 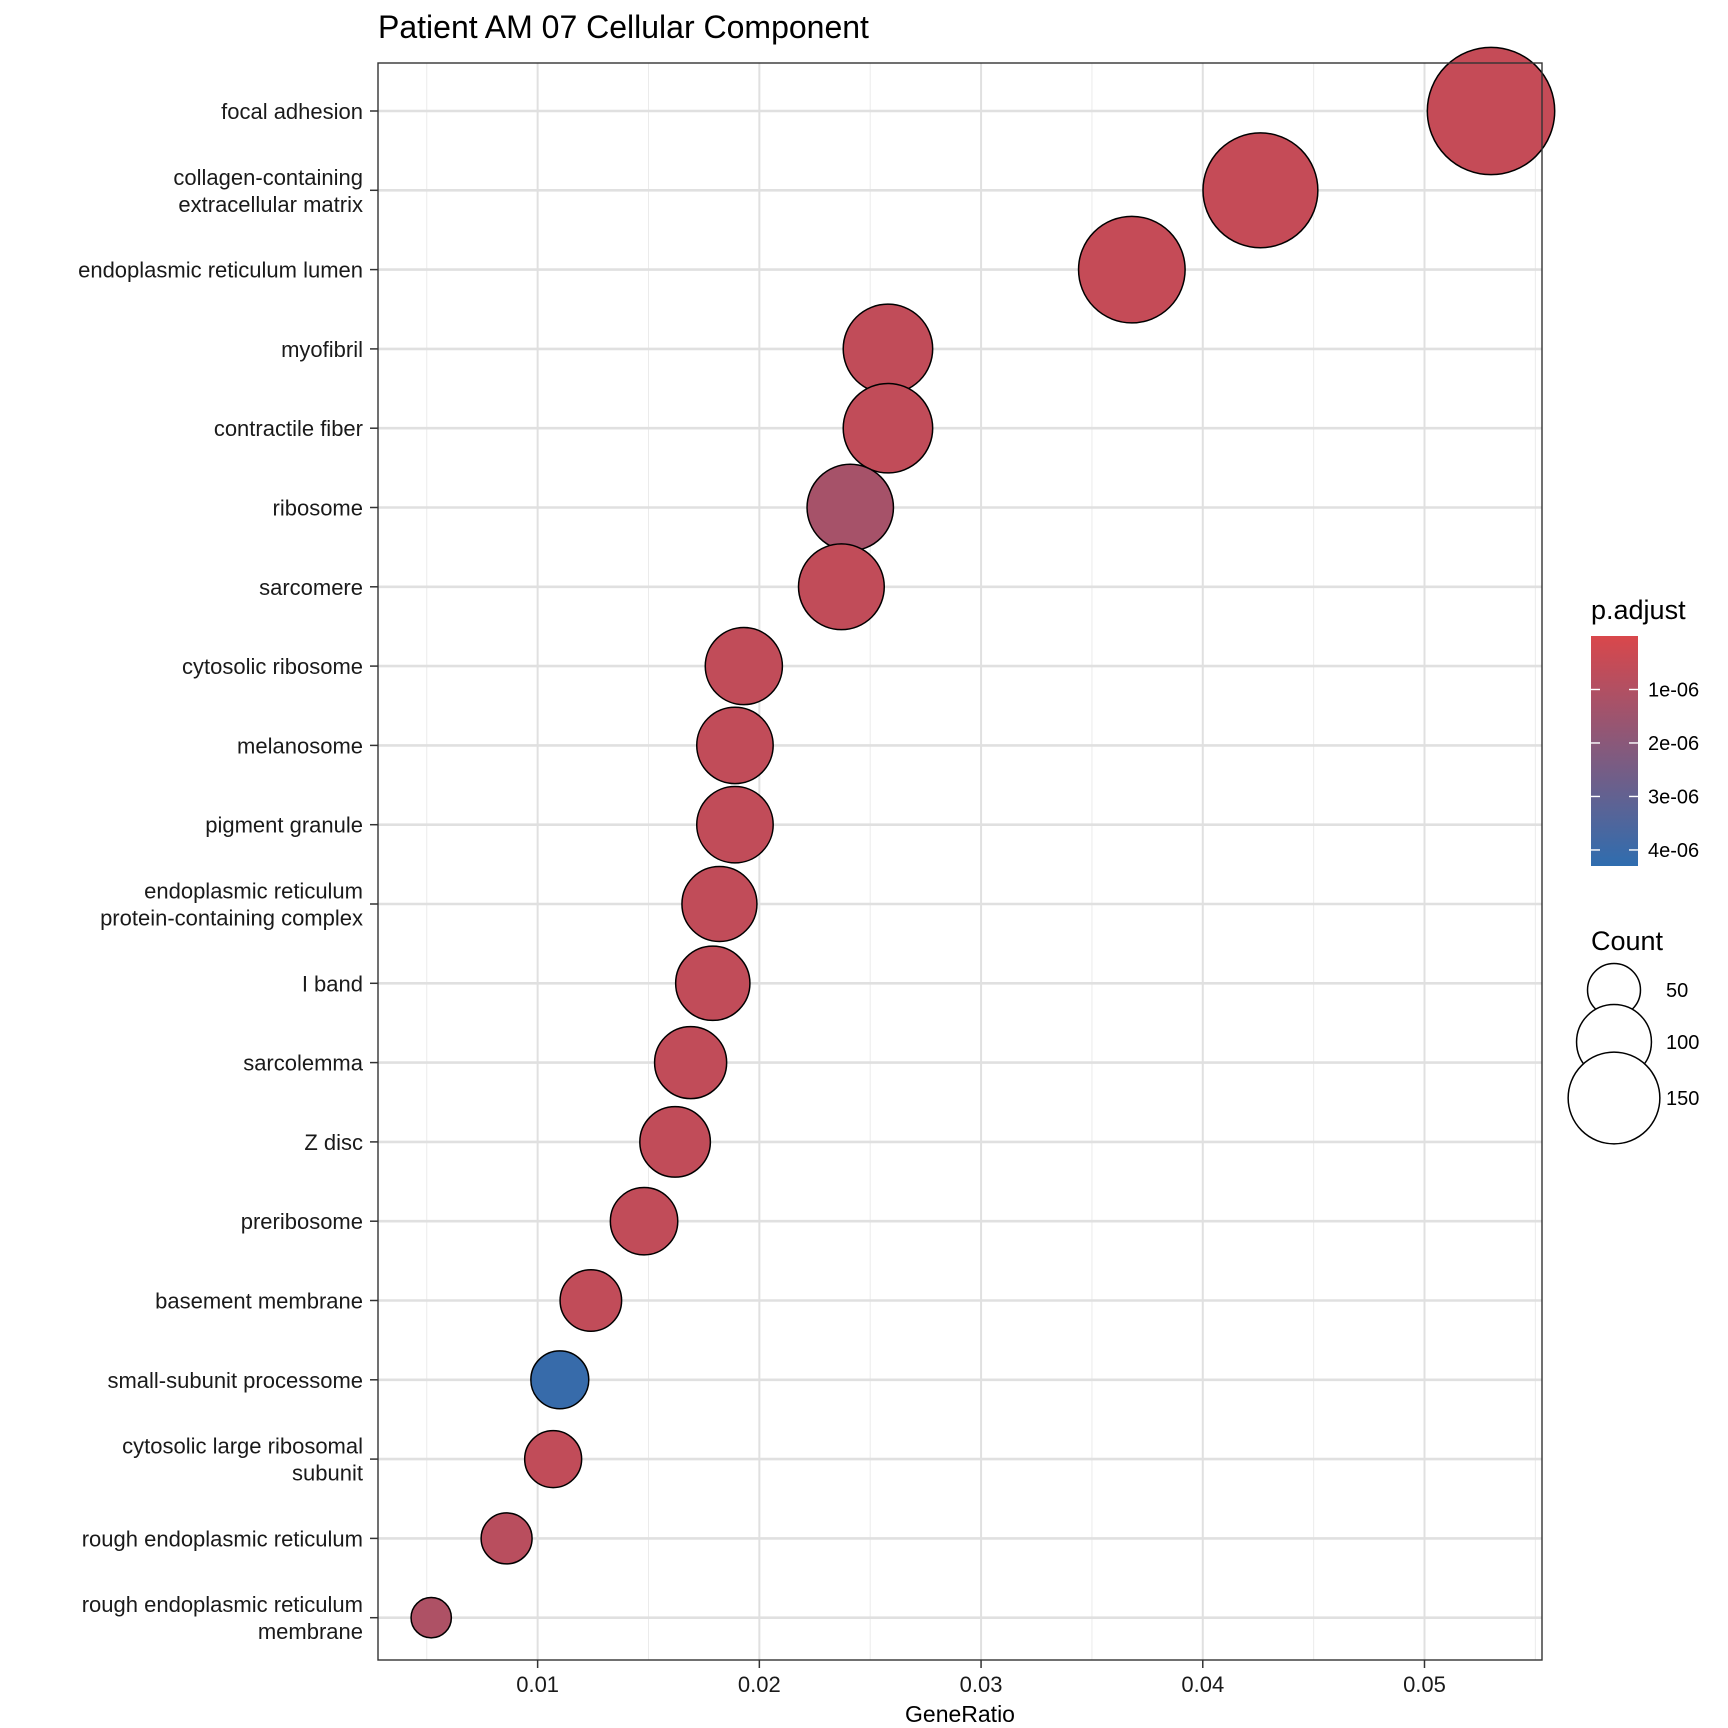 What do you see at coordinates (1682, 1043) in the screenshot?
I see `size-key-label: 100` at bounding box center [1682, 1043].